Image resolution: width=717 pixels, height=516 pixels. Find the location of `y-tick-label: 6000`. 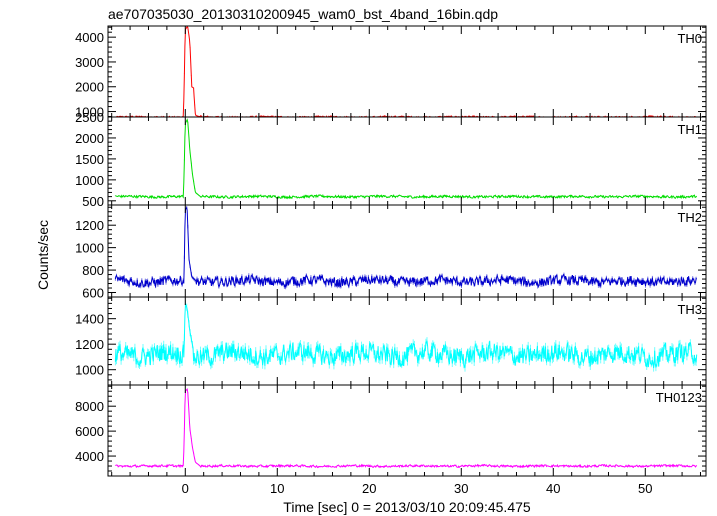

y-tick-label: 6000 is located at coordinates (89, 431).